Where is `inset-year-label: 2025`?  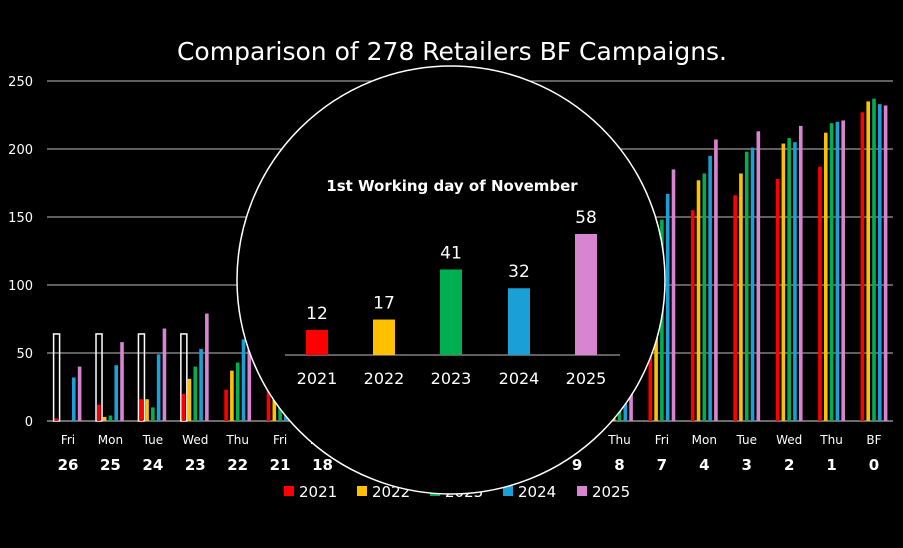
inset-year-label: 2025 is located at coordinates (586, 378).